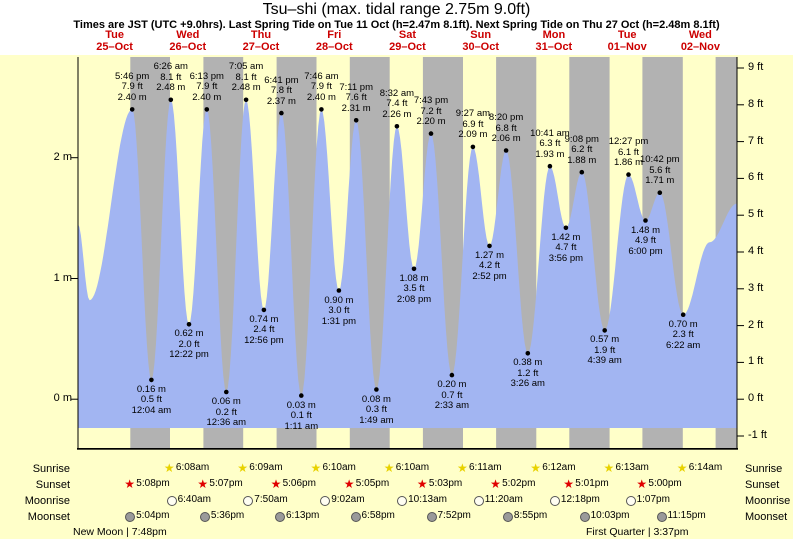 This screenshot has width=793, height=539. What do you see at coordinates (376, 399) in the screenshot?
I see `tide-annotation-line: 0.08 m` at bounding box center [376, 399].